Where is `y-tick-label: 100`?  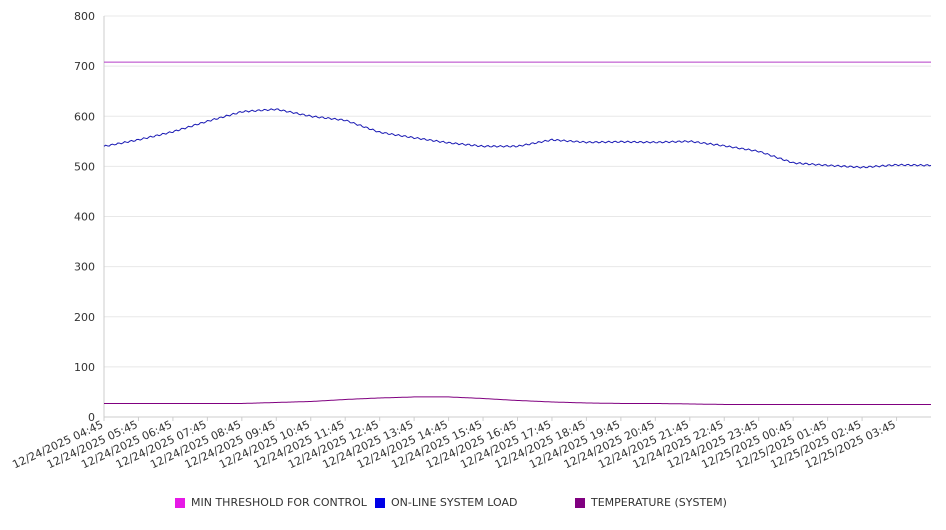
y-tick-label: 100 is located at coordinates (84, 367).